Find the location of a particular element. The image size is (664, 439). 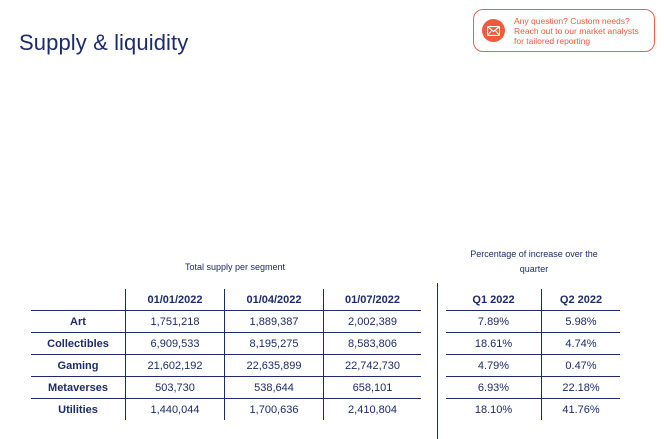

column-header: Q2 2022 is located at coordinates (580, 300).